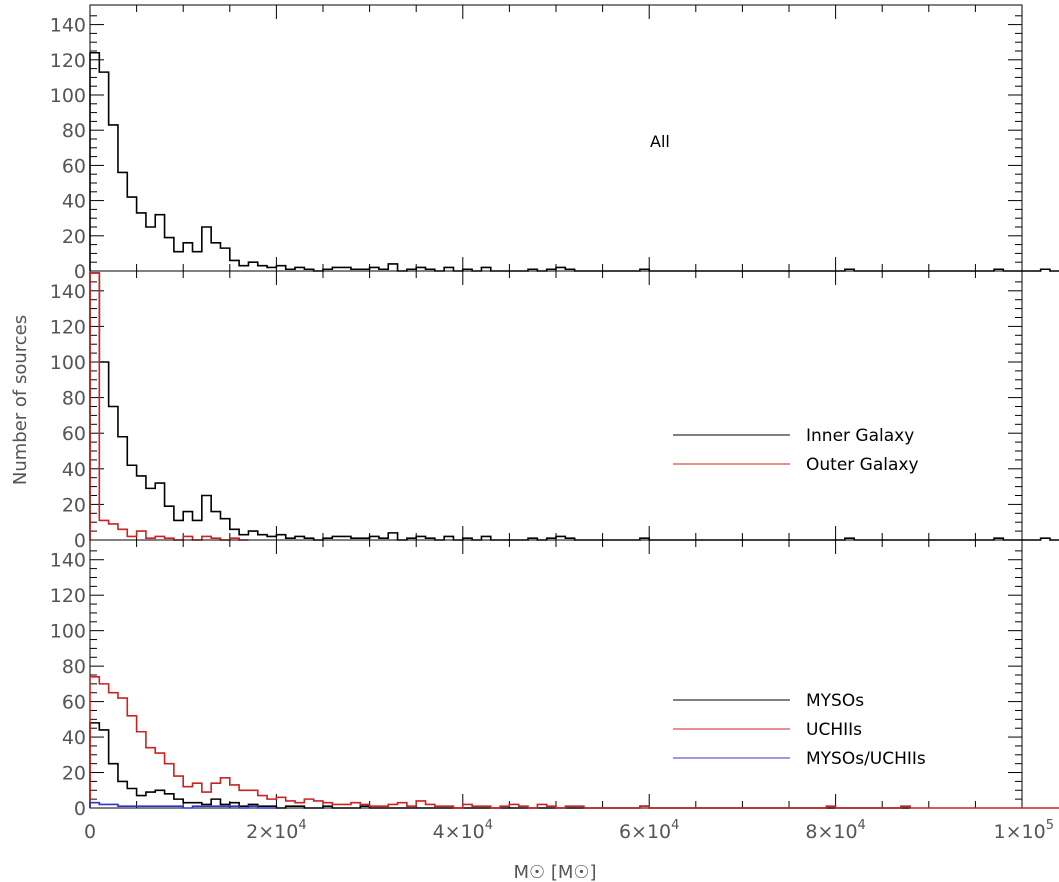 This screenshot has width=1059, height=882. Describe the element at coordinates (649, 830) in the screenshot. I see `x-tick-label: 6×10⁴` at that location.